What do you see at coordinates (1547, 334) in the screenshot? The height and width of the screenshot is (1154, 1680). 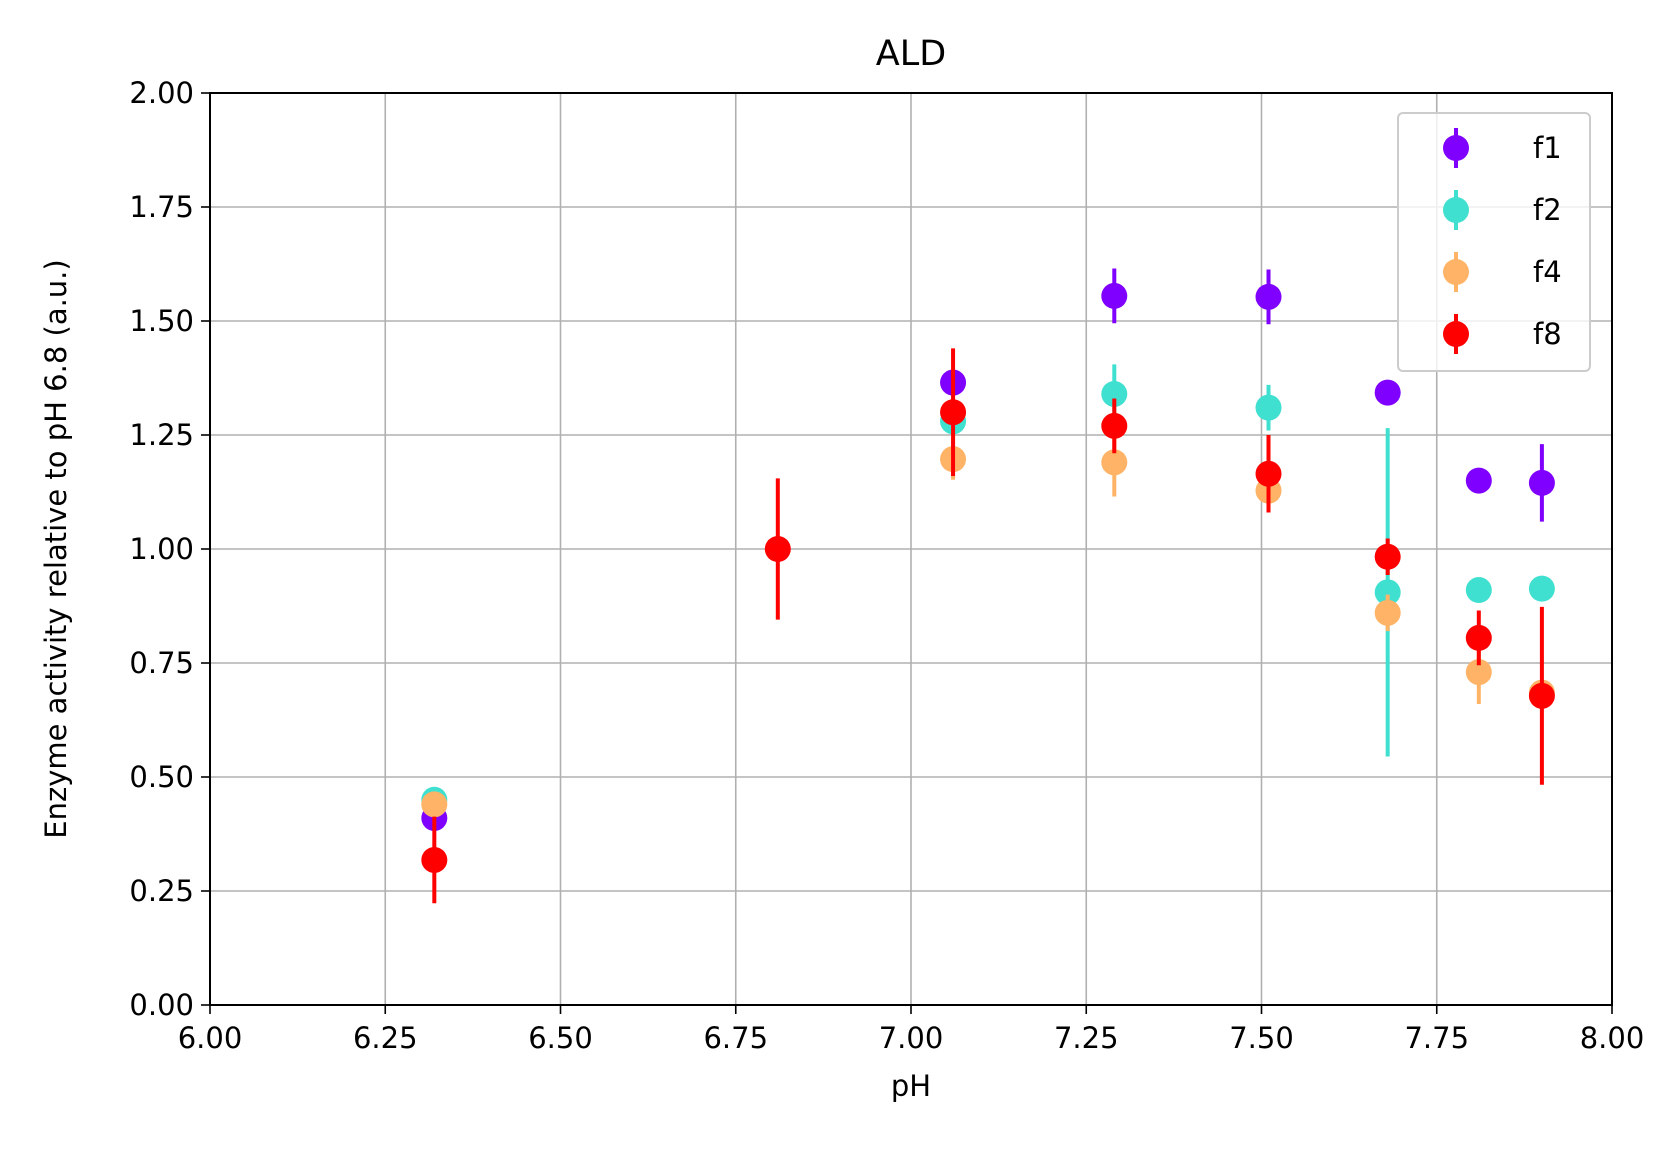 I see `legend-label: f8` at bounding box center [1547, 334].